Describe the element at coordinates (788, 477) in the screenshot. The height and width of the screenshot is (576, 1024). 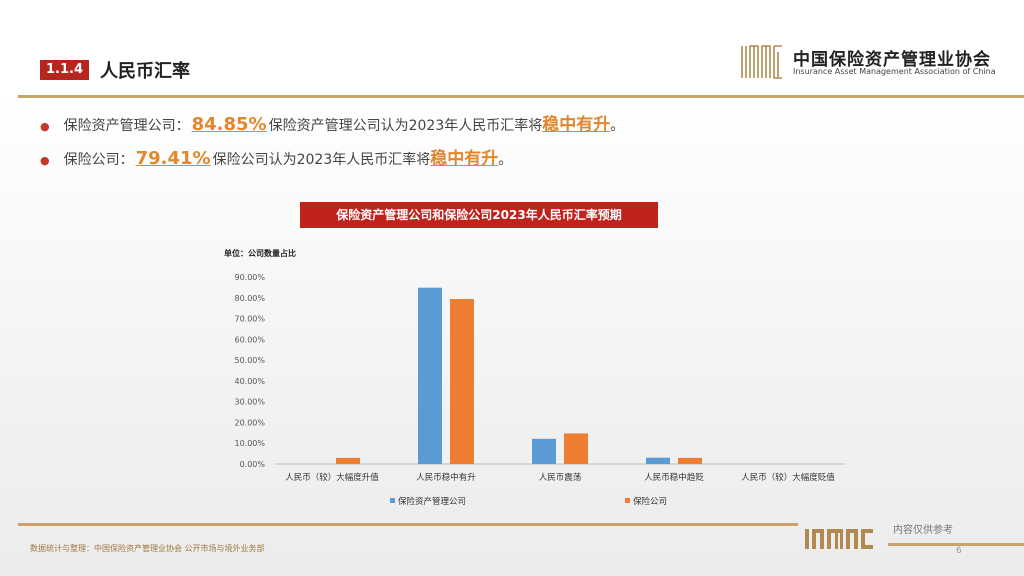
I see `x-category-label: 人民币（较）大幅度贬值` at that location.